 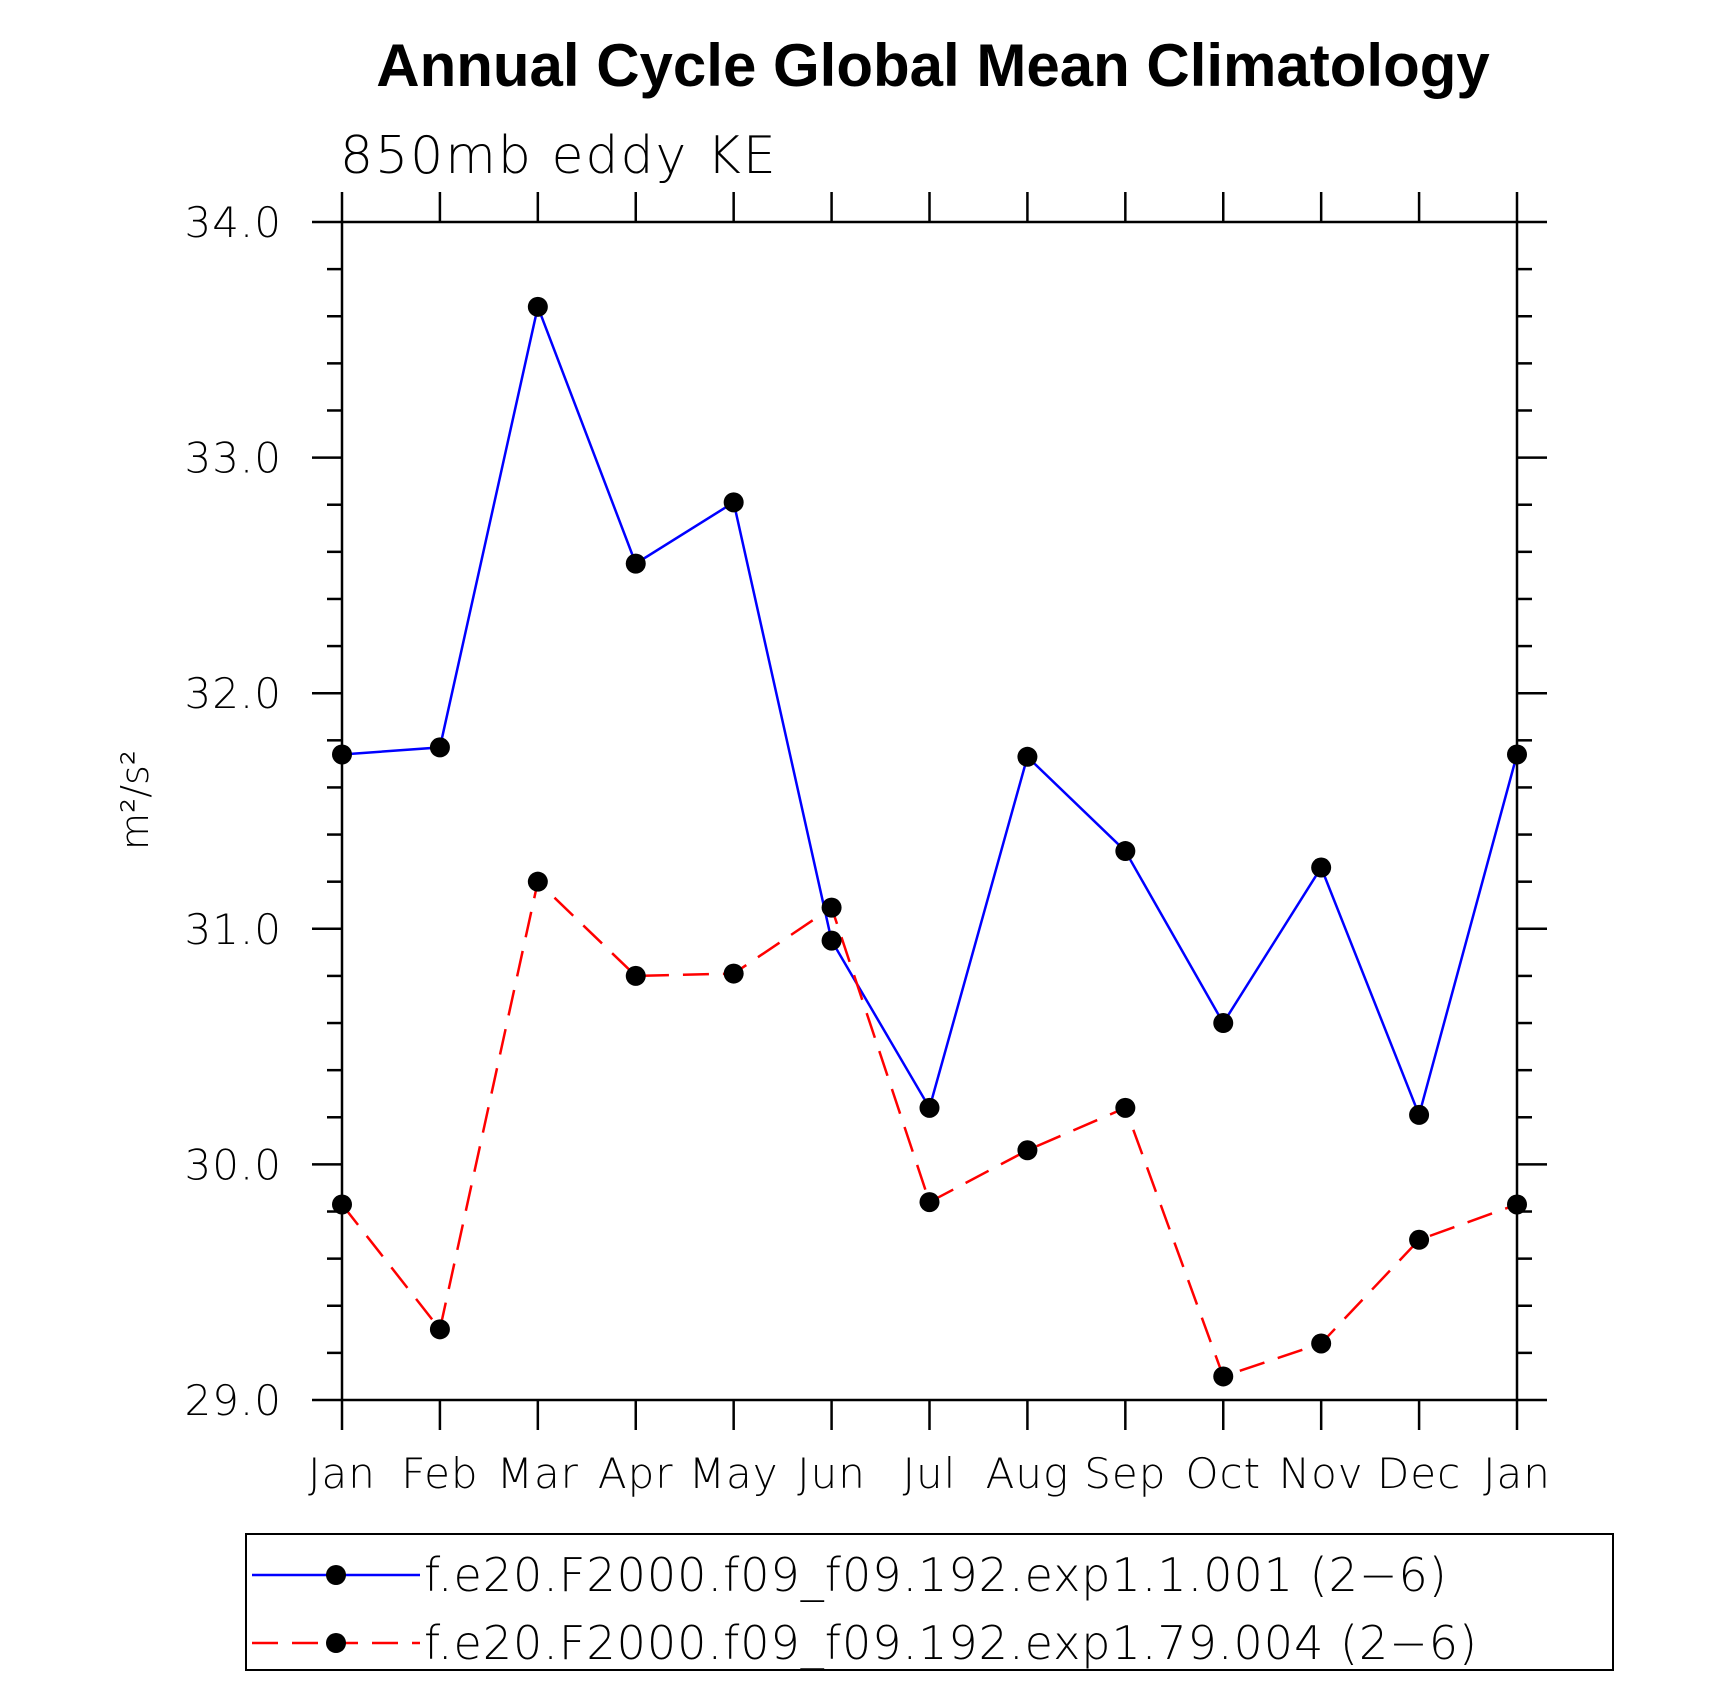 I want to click on x-tick-label: Nov, so click(x=1321, y=1473).